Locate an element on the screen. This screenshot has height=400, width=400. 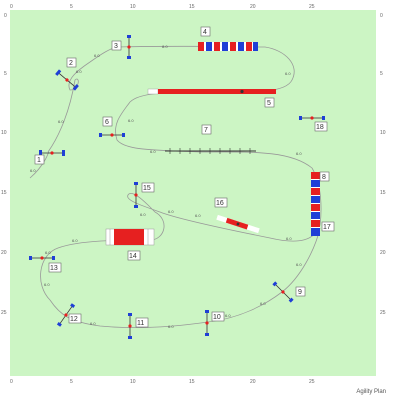
label-17: 17 is located at coordinates (327, 227).